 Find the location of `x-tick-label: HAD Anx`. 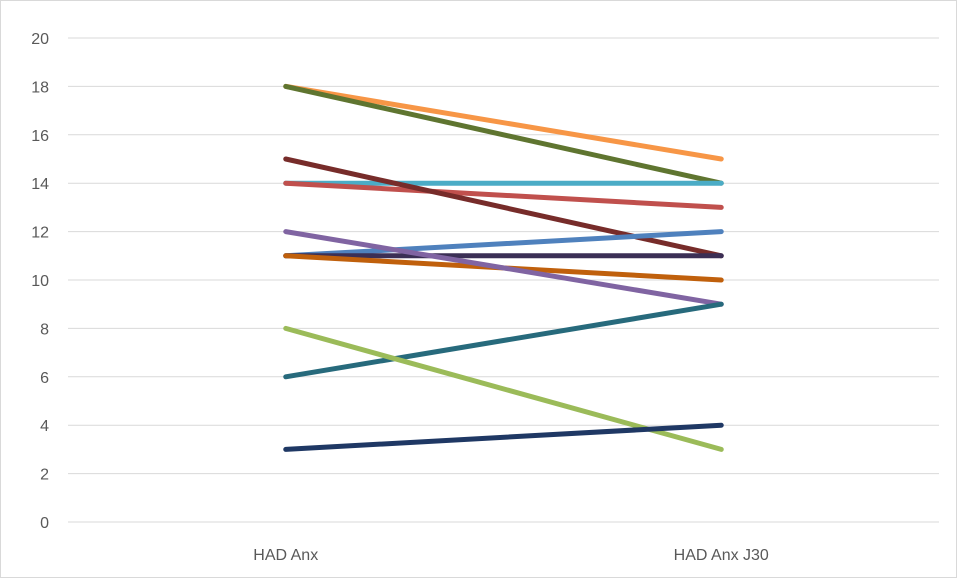

x-tick-label: HAD Anx is located at coordinates (285, 555).